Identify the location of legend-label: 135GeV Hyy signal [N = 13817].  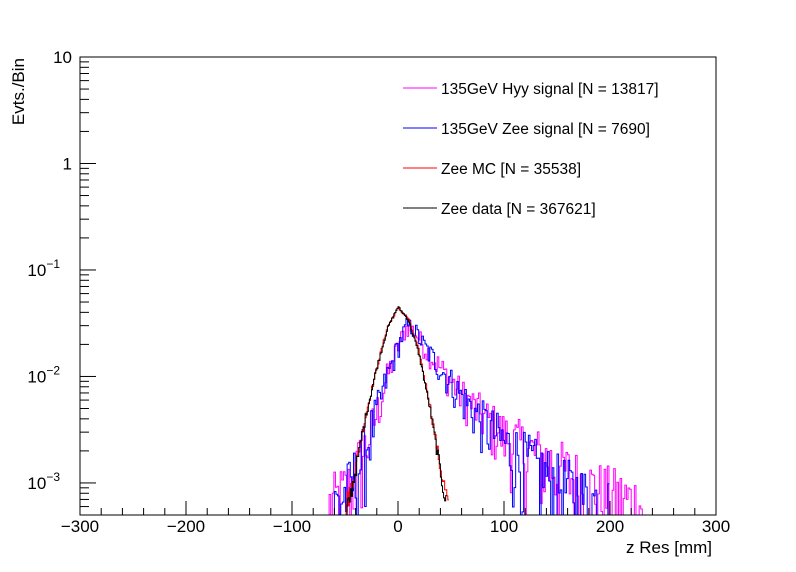
(550, 89).